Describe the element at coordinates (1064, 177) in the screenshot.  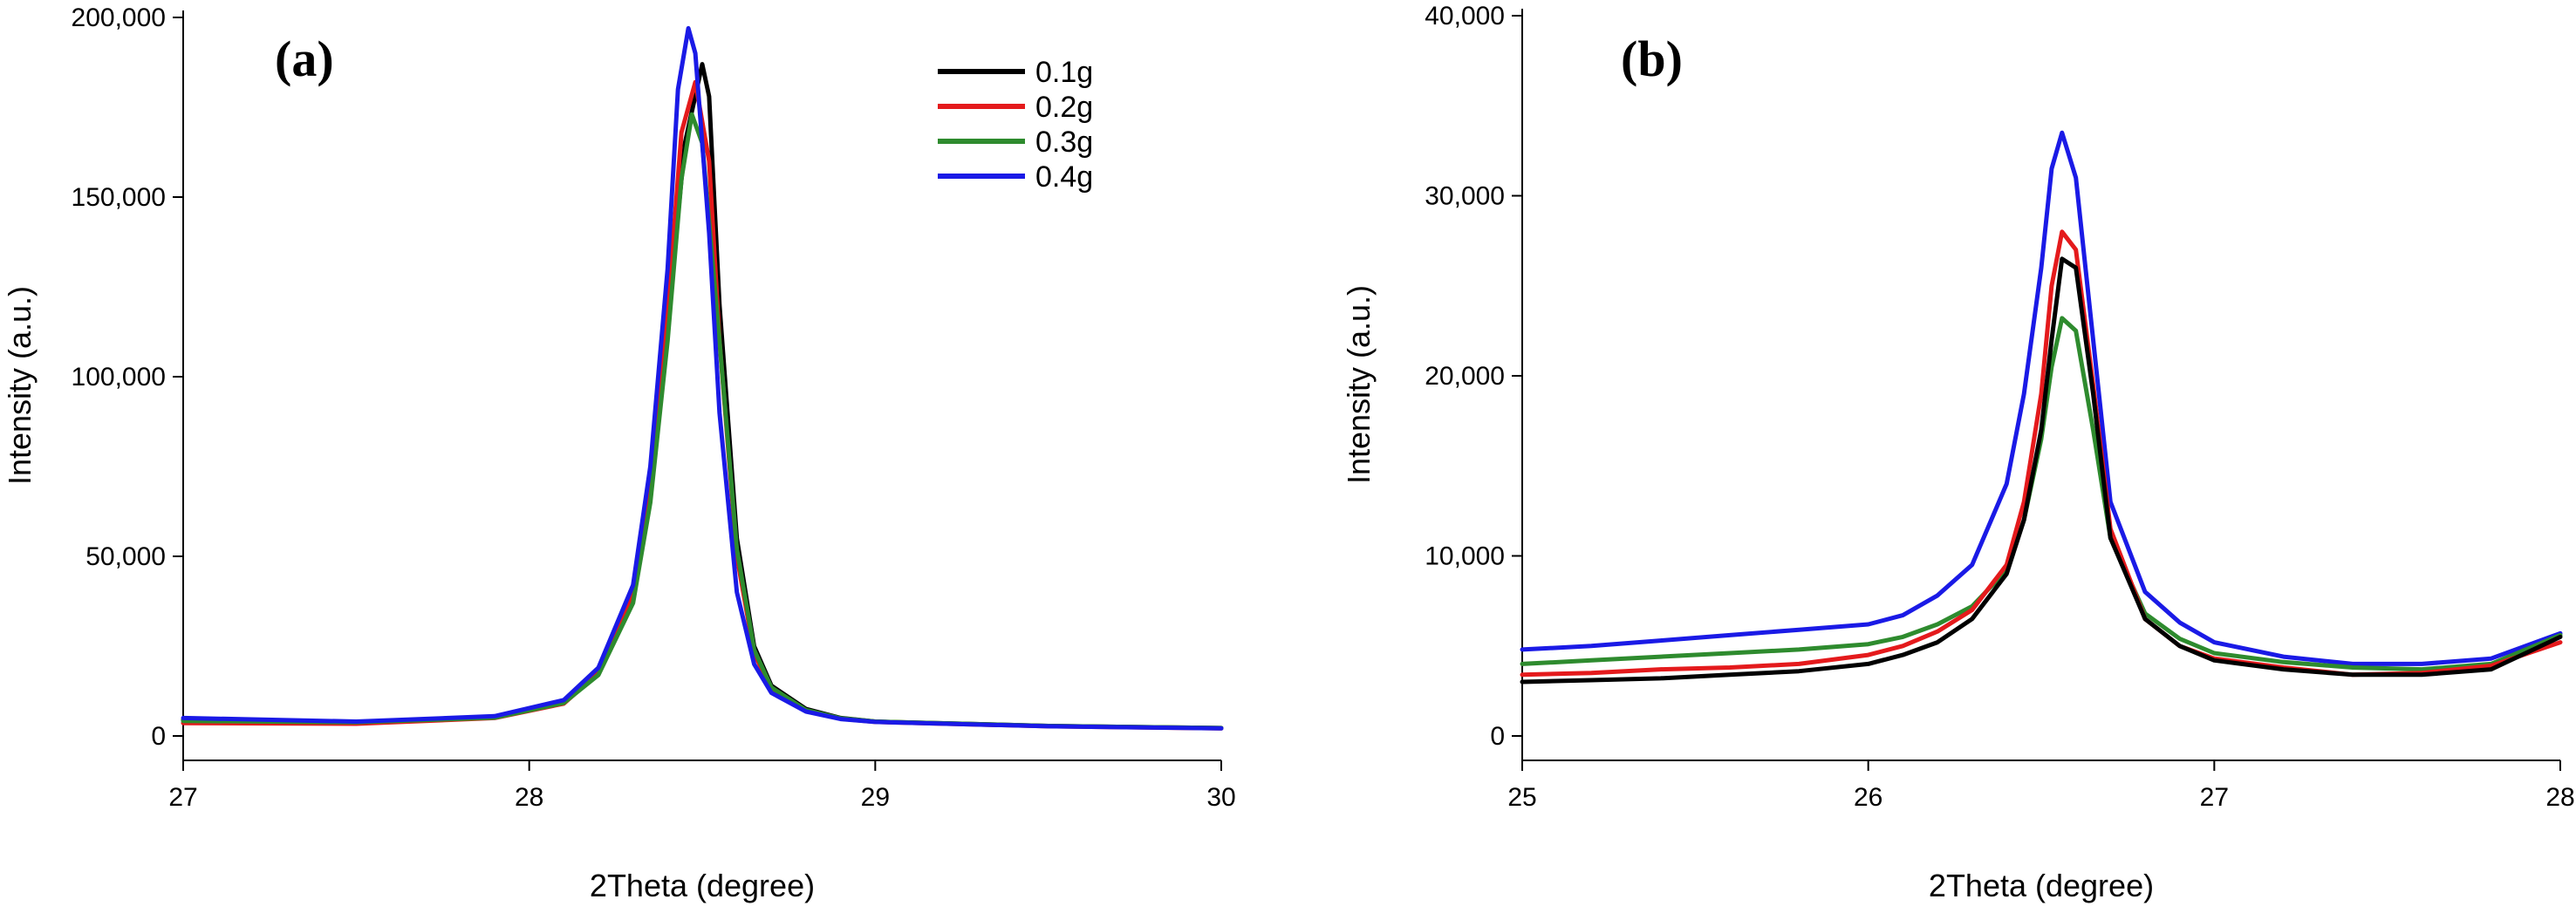
I see `legend-label: 0.4g` at that location.